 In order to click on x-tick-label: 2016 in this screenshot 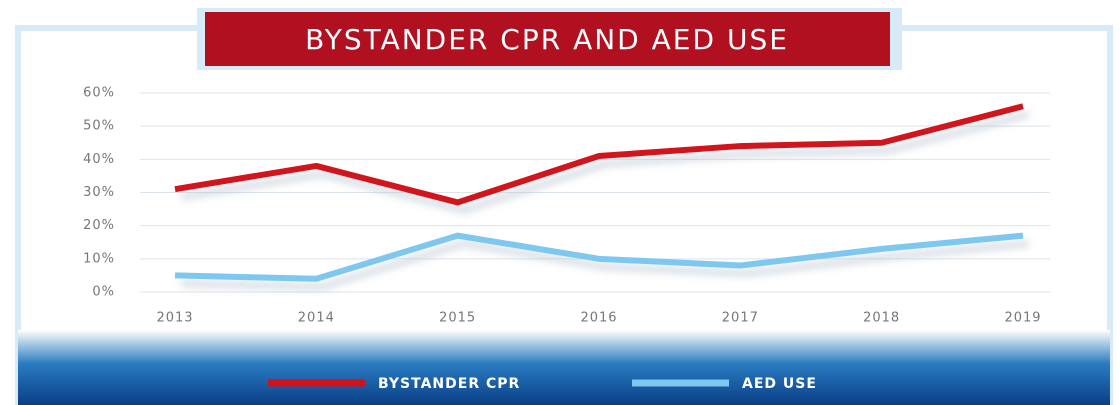, I will do `click(598, 318)`.